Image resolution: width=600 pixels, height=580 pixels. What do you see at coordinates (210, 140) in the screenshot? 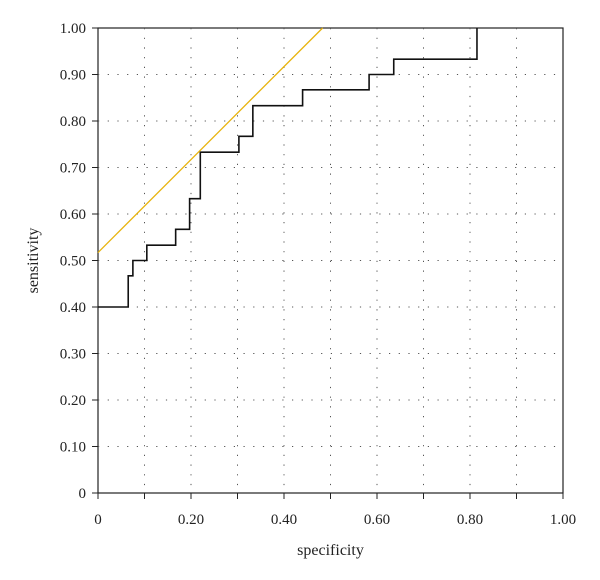
I see `reference-line` at bounding box center [210, 140].